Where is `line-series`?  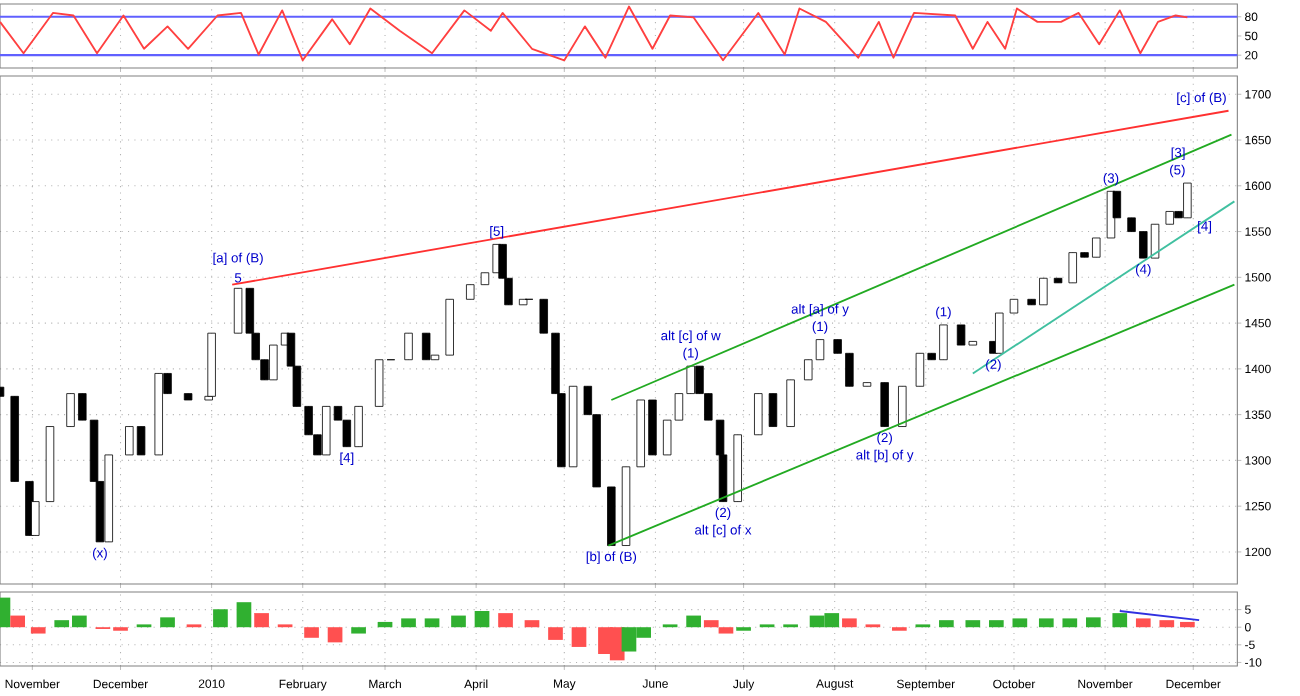 line-series is located at coordinates (594, 33).